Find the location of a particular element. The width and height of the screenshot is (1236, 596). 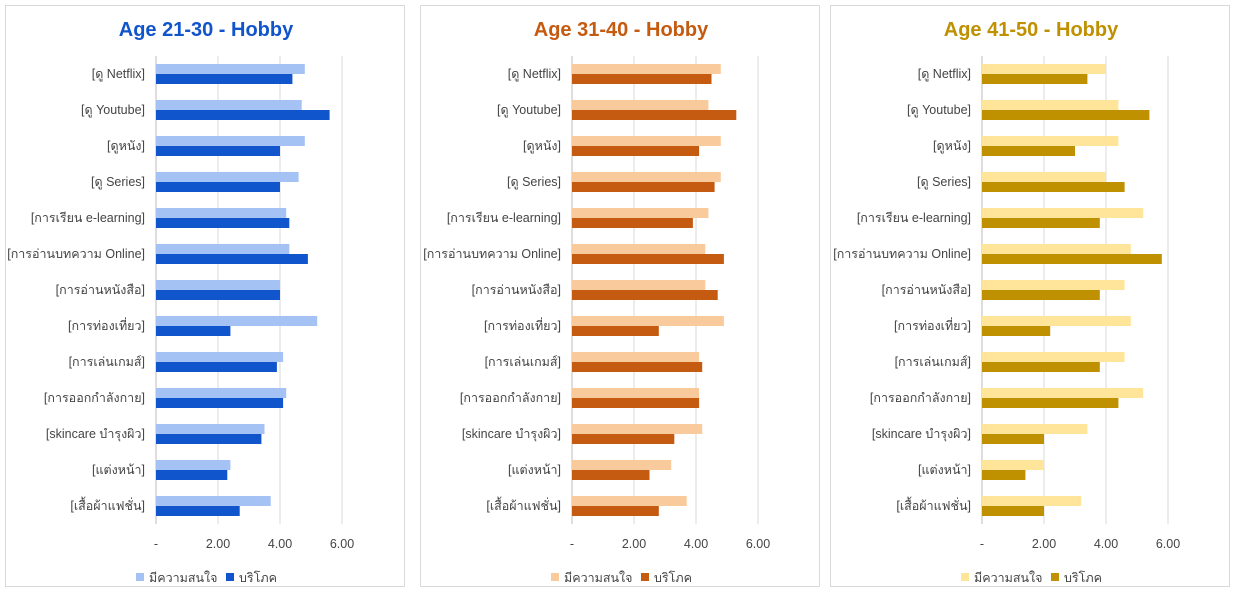

category-label: [แต่งหน้า] is located at coordinates (944, 470).